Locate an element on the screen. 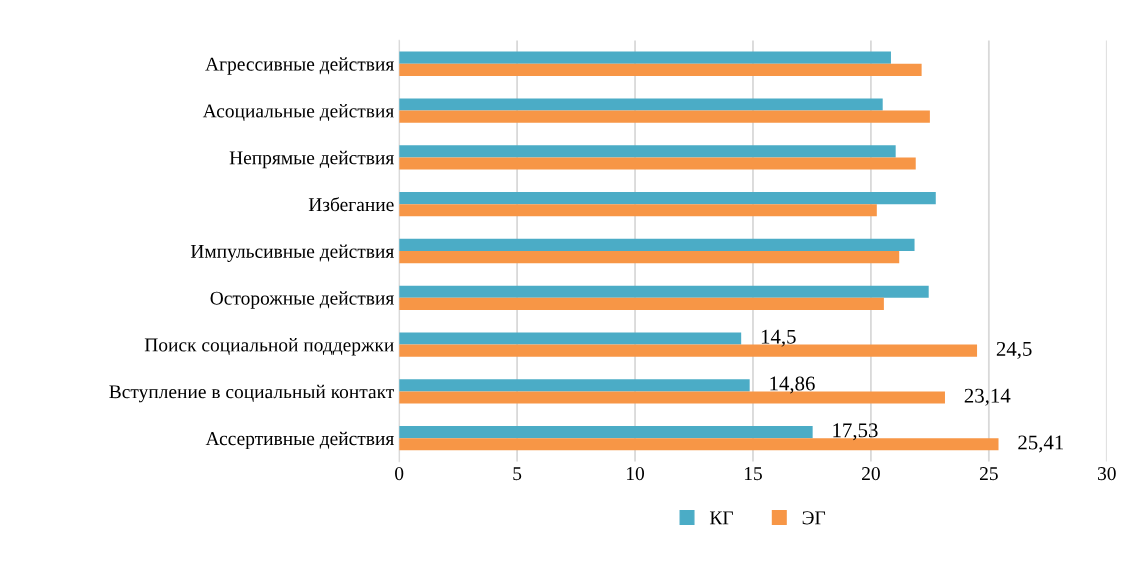 The height and width of the screenshot is (577, 1134). x-tick-label: 0 is located at coordinates (399, 474).